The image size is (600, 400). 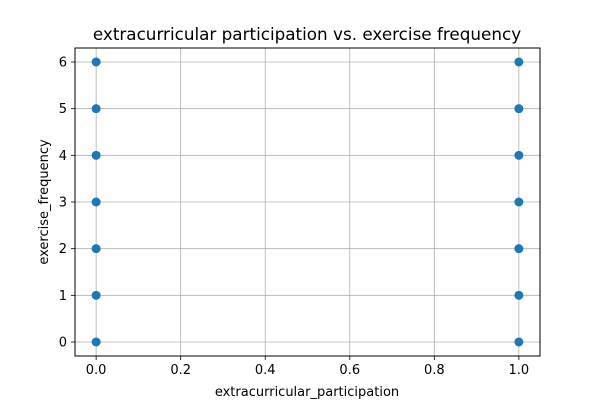 I want to click on y-tick-label-3: 3, so click(x=63, y=203).